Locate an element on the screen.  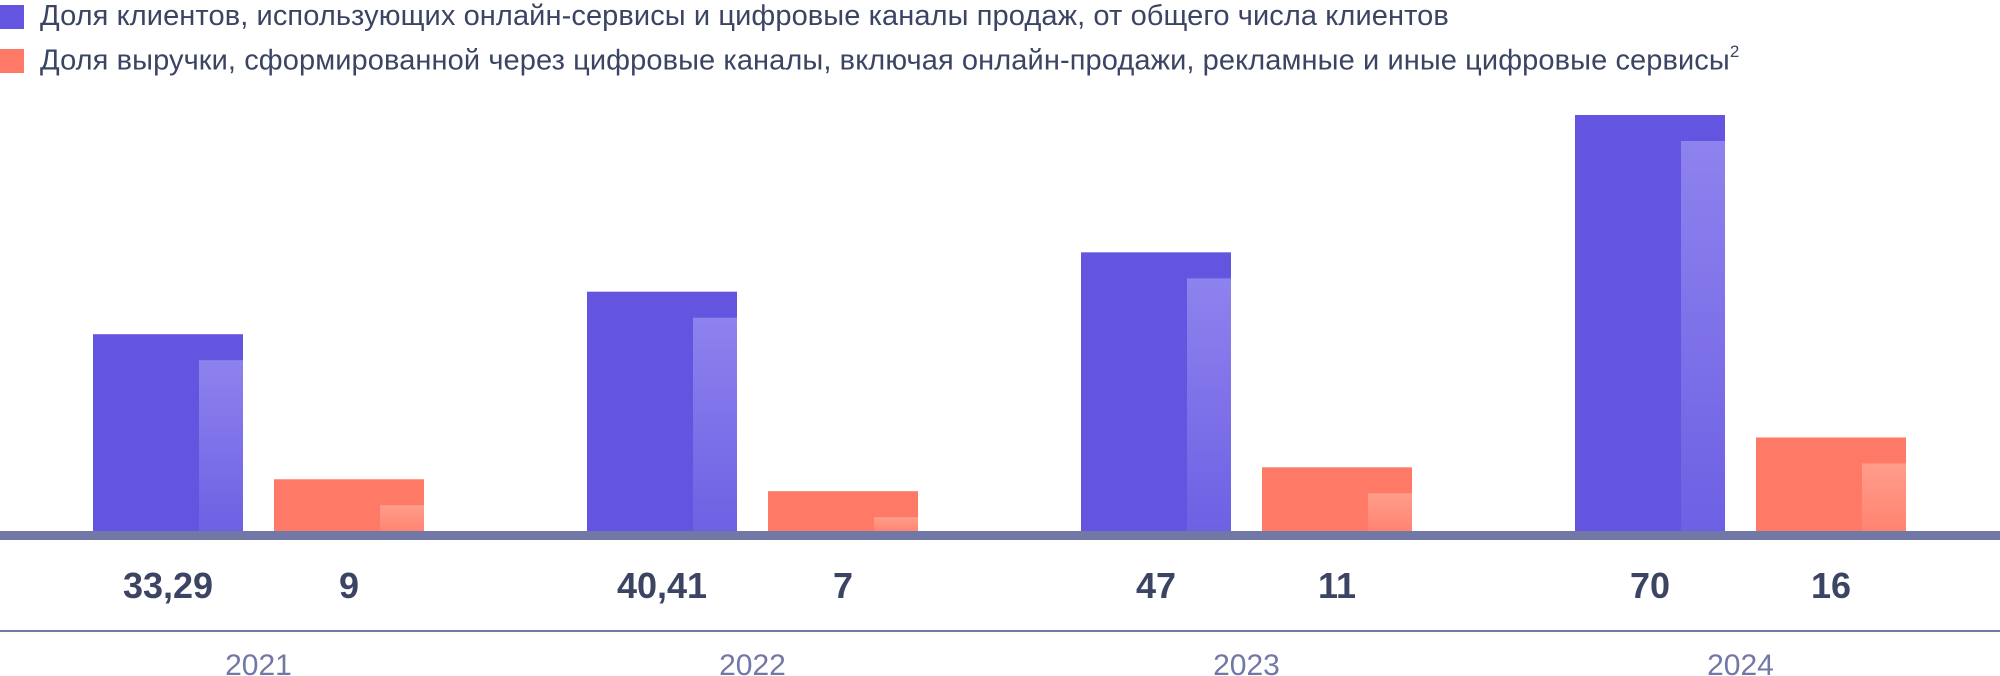
data-label: 16 is located at coordinates (1831, 585).